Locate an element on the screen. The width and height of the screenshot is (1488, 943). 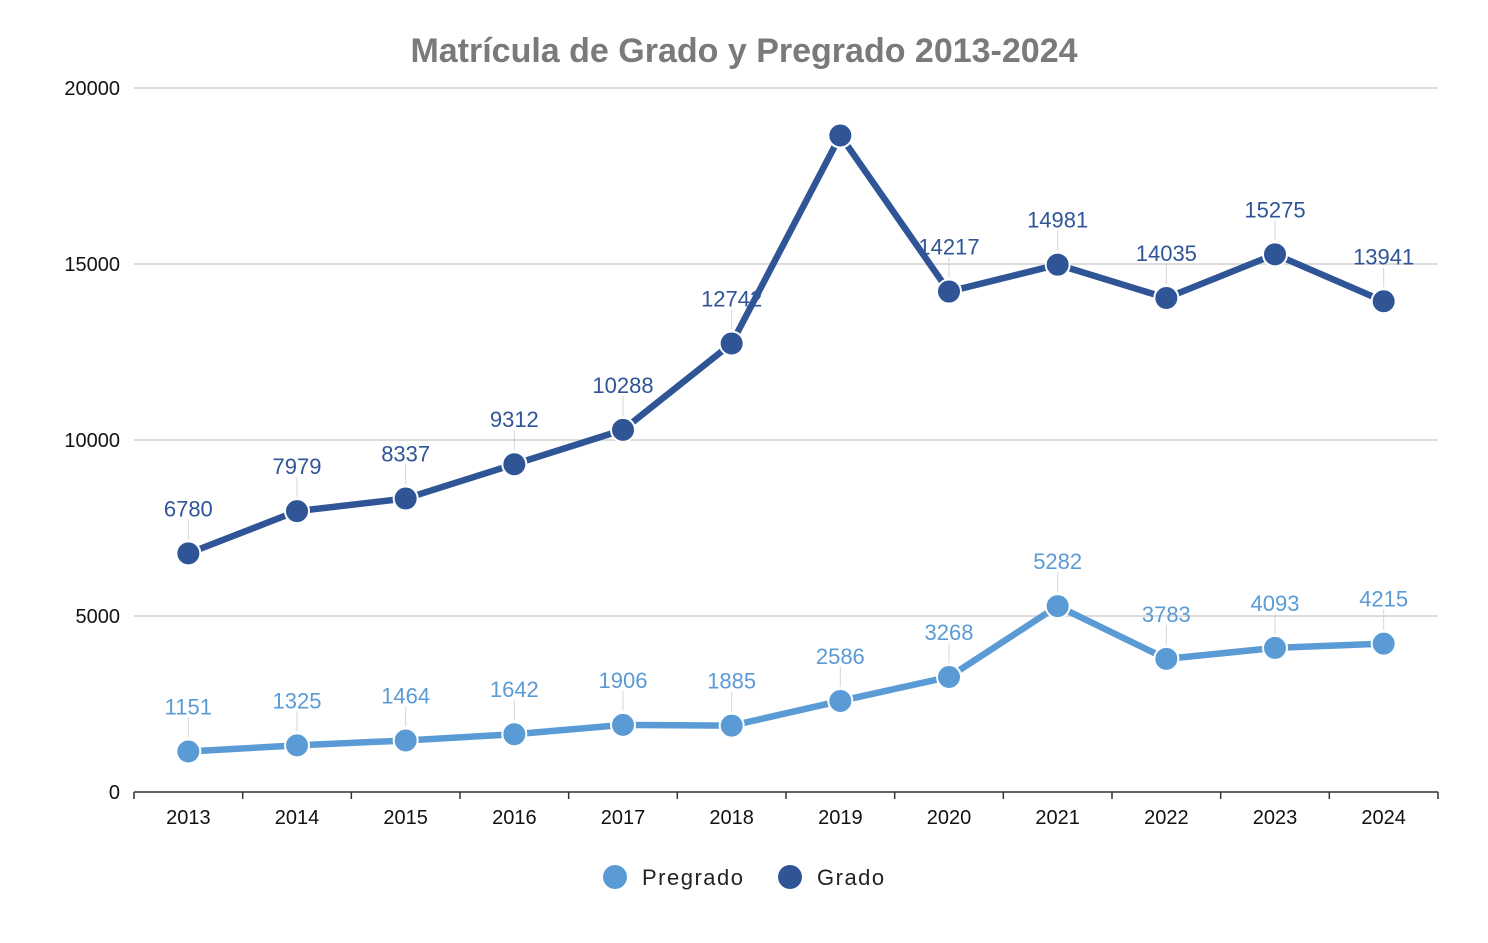
legend-label: Pregrado is located at coordinates (693, 877).